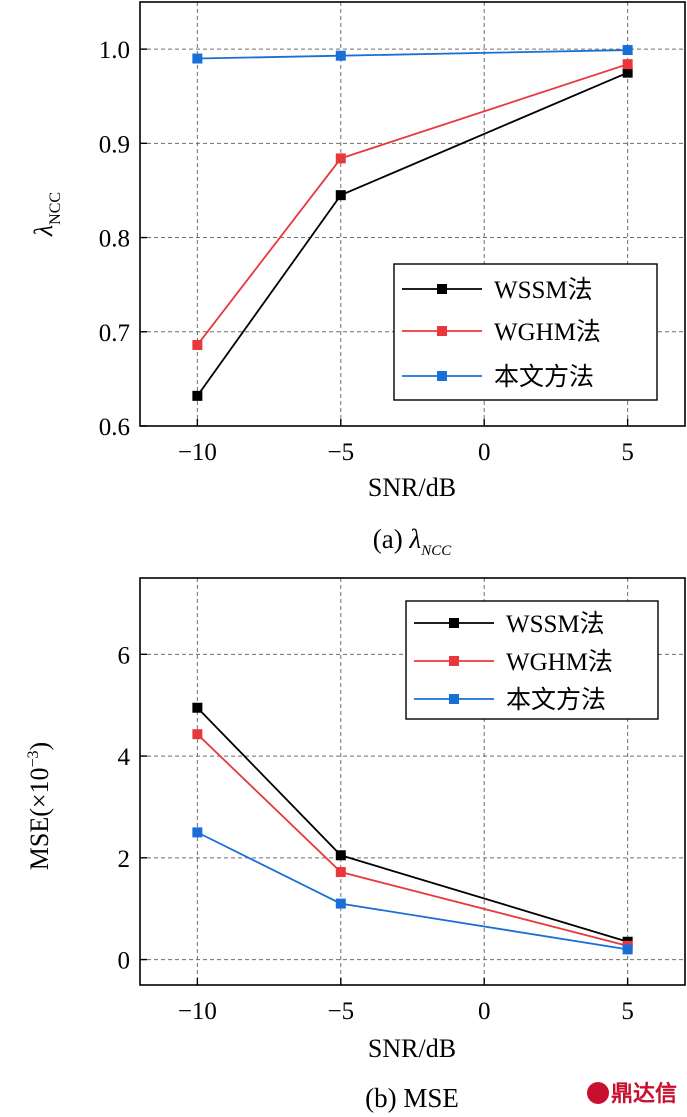 This screenshot has height=1117, width=687. What do you see at coordinates (197, 452) in the screenshot?
I see `x-tick-label-a-0: −10` at bounding box center [197, 452].